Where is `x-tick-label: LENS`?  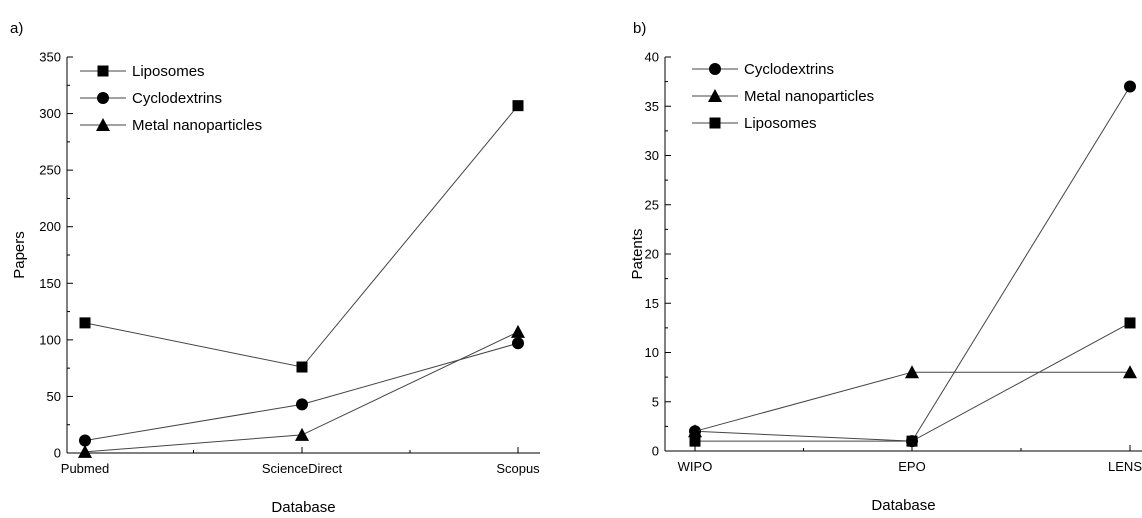 x-tick-label: LENS is located at coordinates (1125, 466).